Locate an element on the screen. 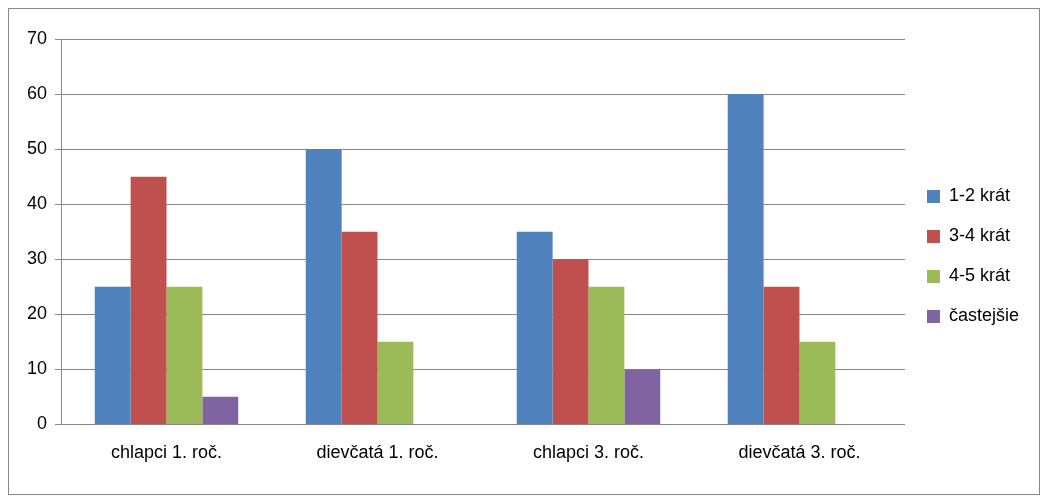 This screenshot has height=503, width=1048. y-tick-label: 70 is located at coordinates (37, 37).